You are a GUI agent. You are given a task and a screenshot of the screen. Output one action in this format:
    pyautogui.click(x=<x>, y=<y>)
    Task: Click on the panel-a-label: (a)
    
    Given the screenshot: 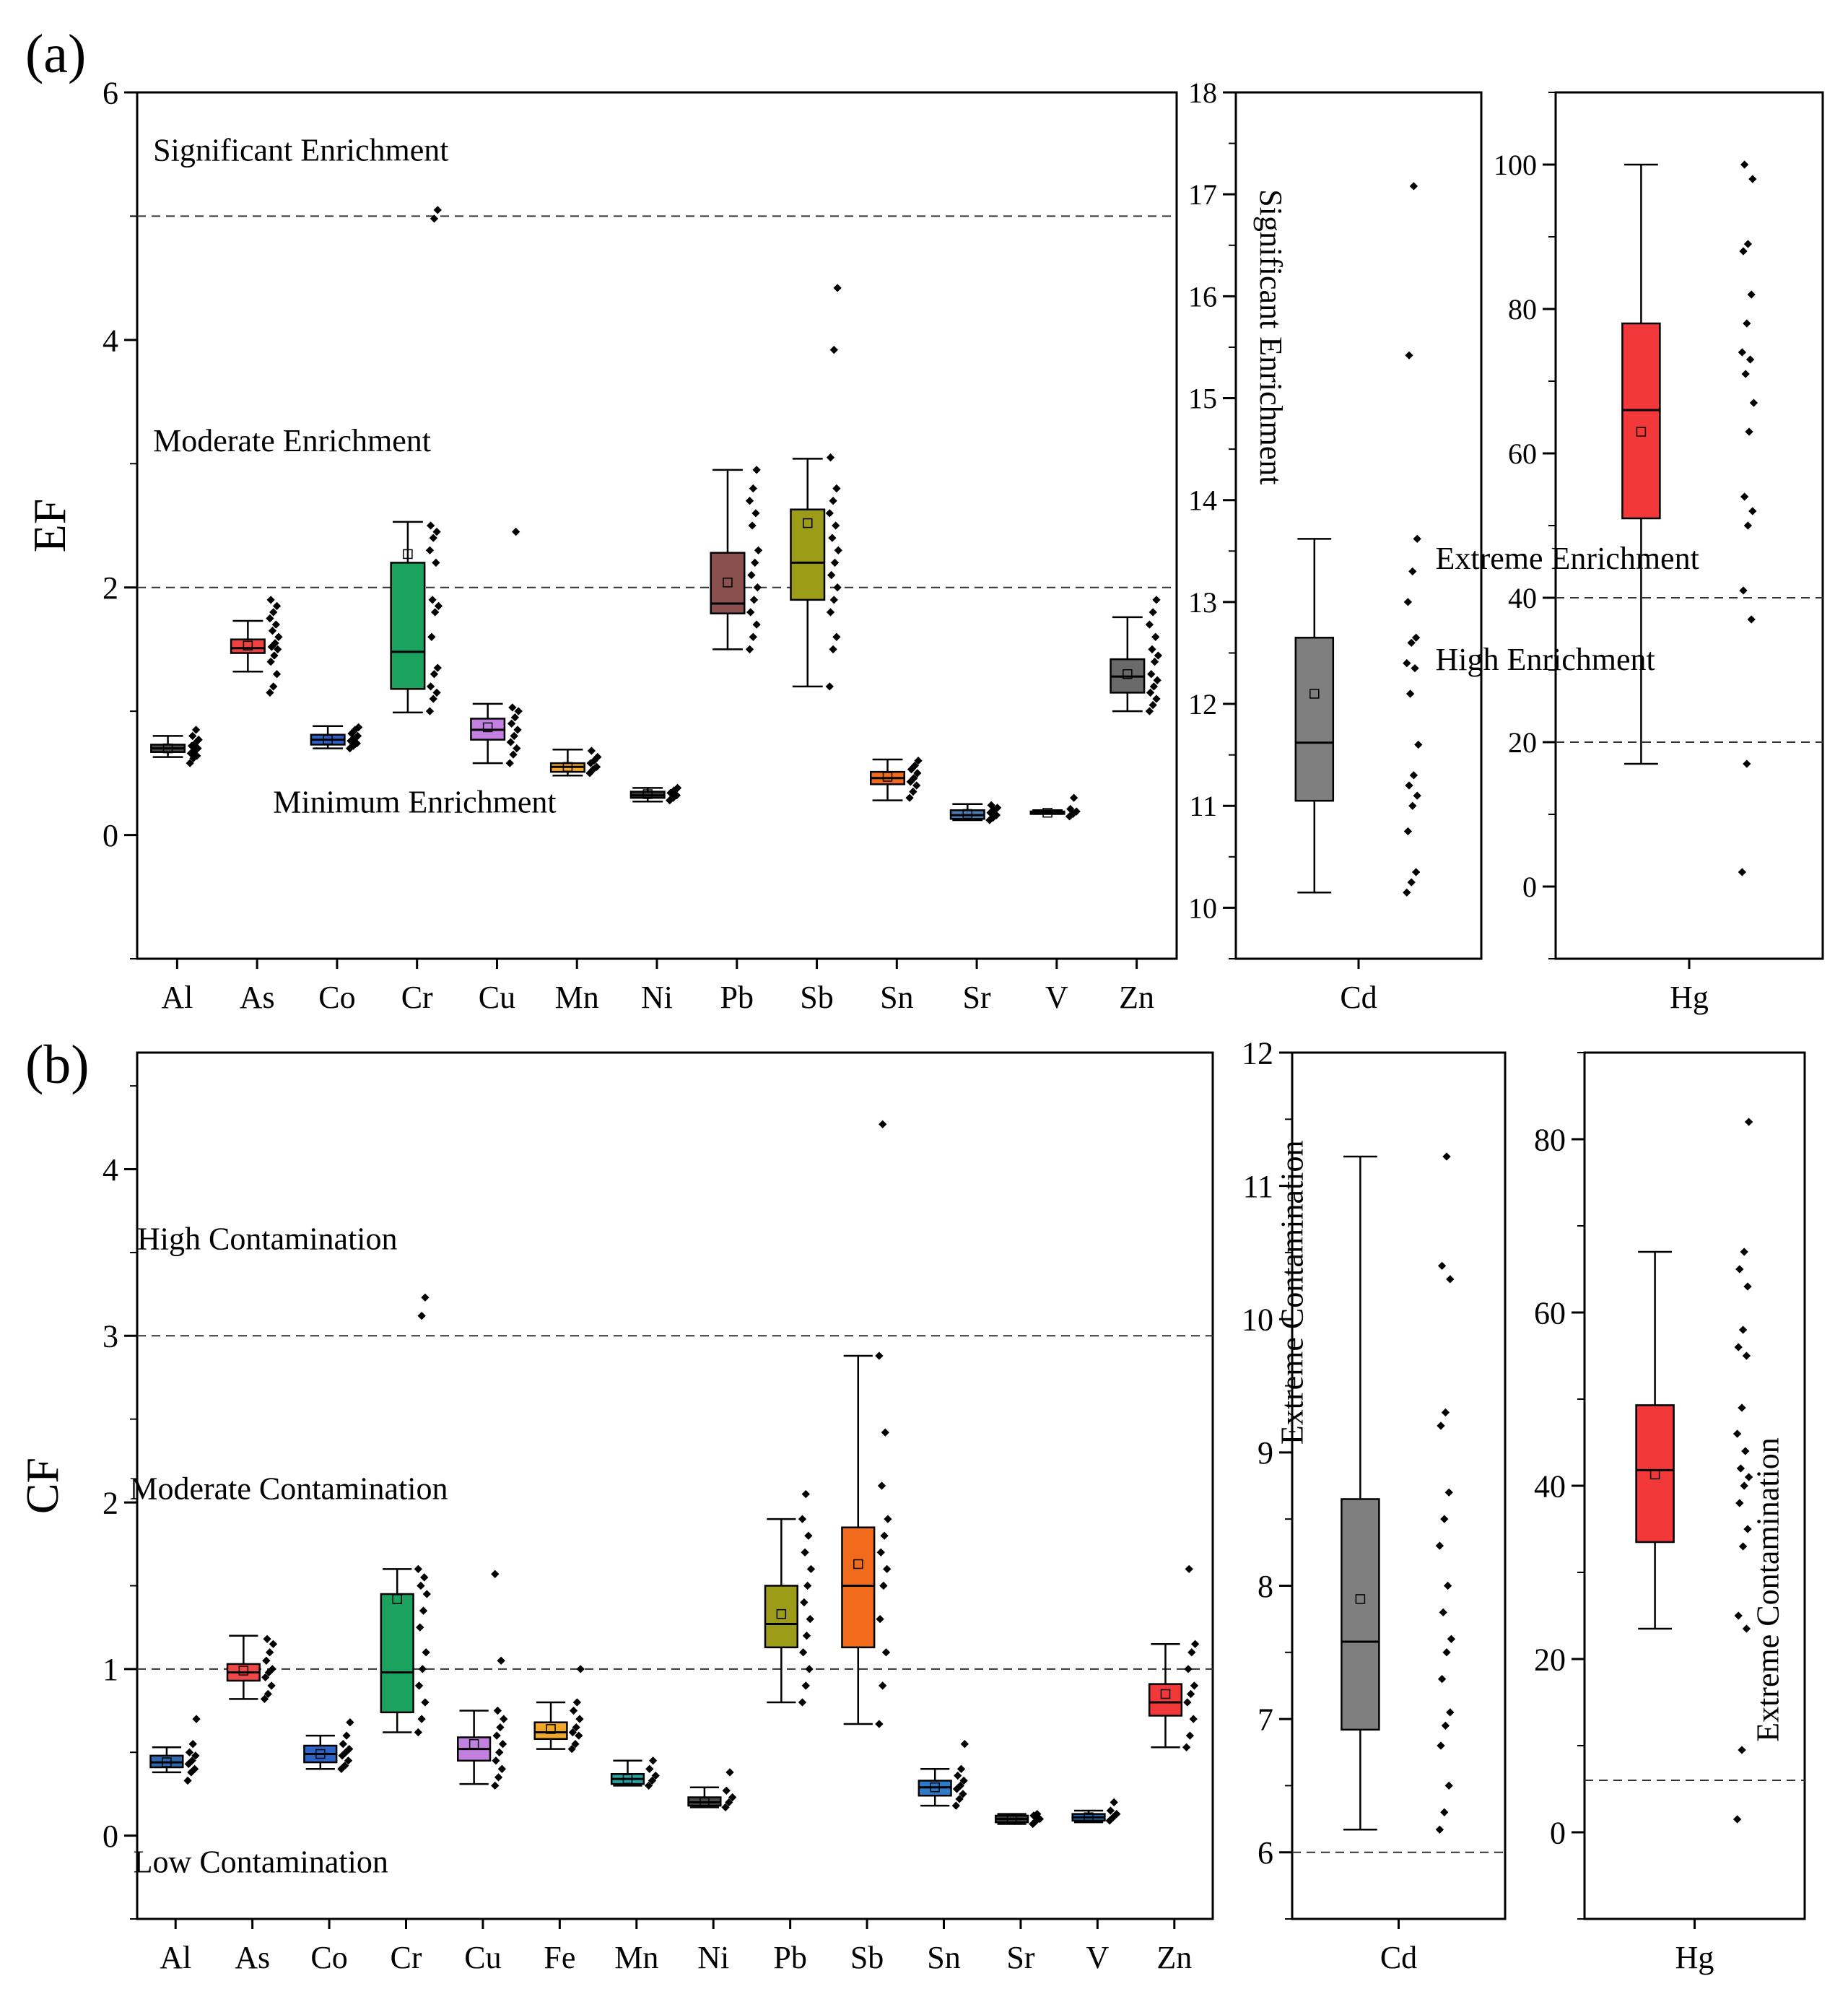 What is the action you would take?
    pyautogui.click(x=56, y=54)
    